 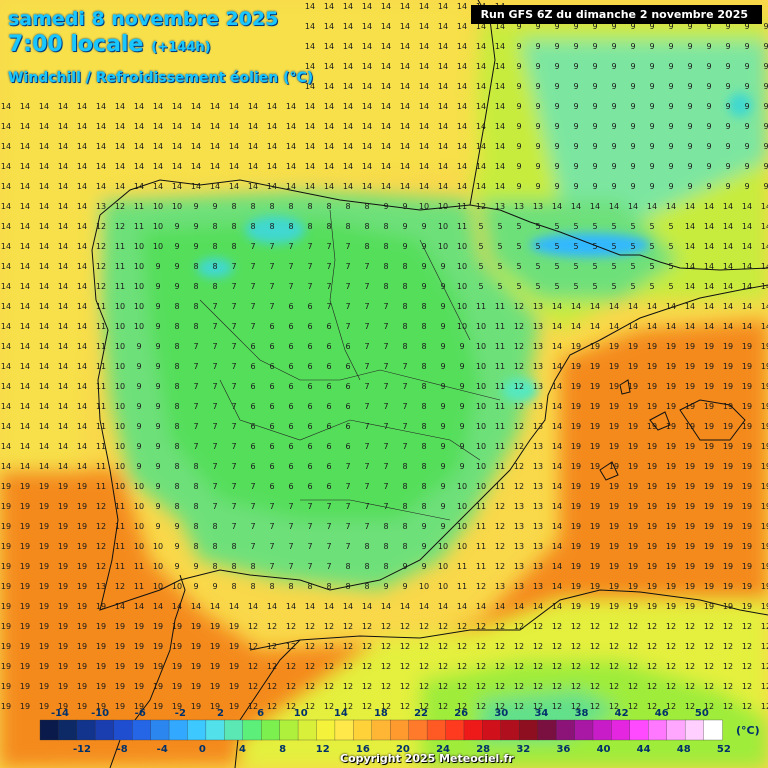 I want to click on legend-top-label: 38, so click(x=582, y=713).